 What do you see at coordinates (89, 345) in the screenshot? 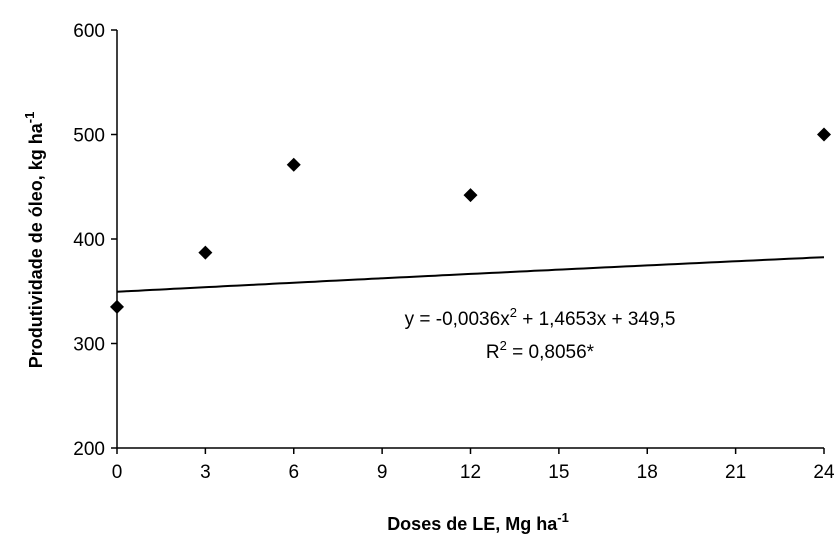
I see `y-tick-label: 300` at bounding box center [89, 345].